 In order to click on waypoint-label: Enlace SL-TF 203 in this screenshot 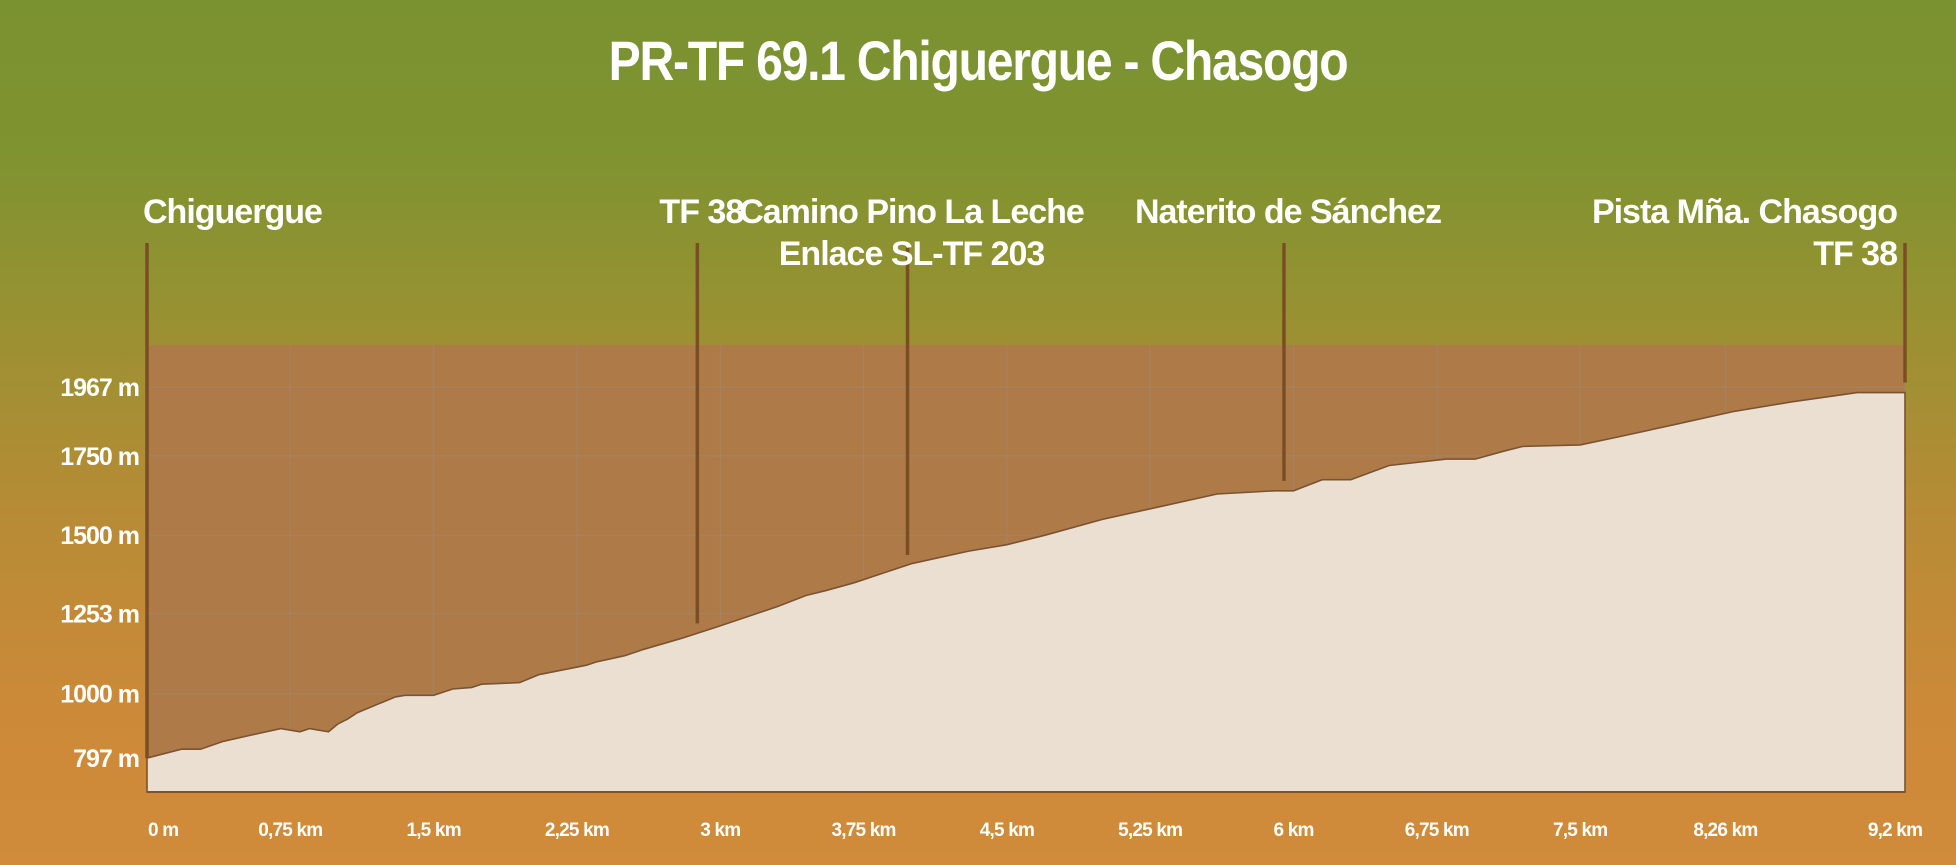, I will do `click(912, 254)`.